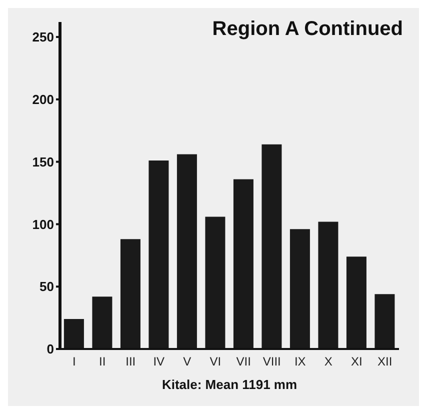 The image size is (427, 414). What do you see at coordinates (356, 361) in the screenshot?
I see `x-tick-label: XI` at bounding box center [356, 361].